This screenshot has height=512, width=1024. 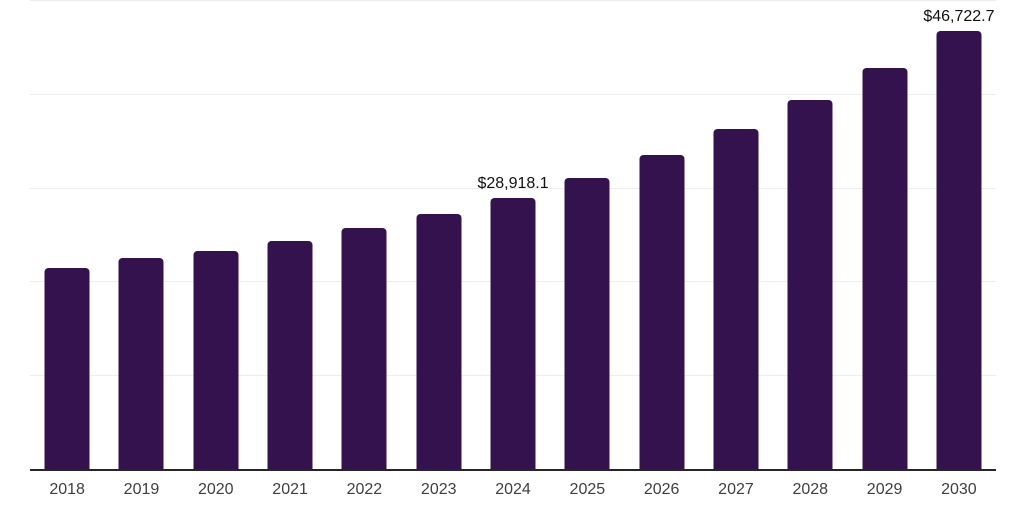 What do you see at coordinates (513, 183) in the screenshot?
I see `data-label-2024: $28,918.1` at bounding box center [513, 183].